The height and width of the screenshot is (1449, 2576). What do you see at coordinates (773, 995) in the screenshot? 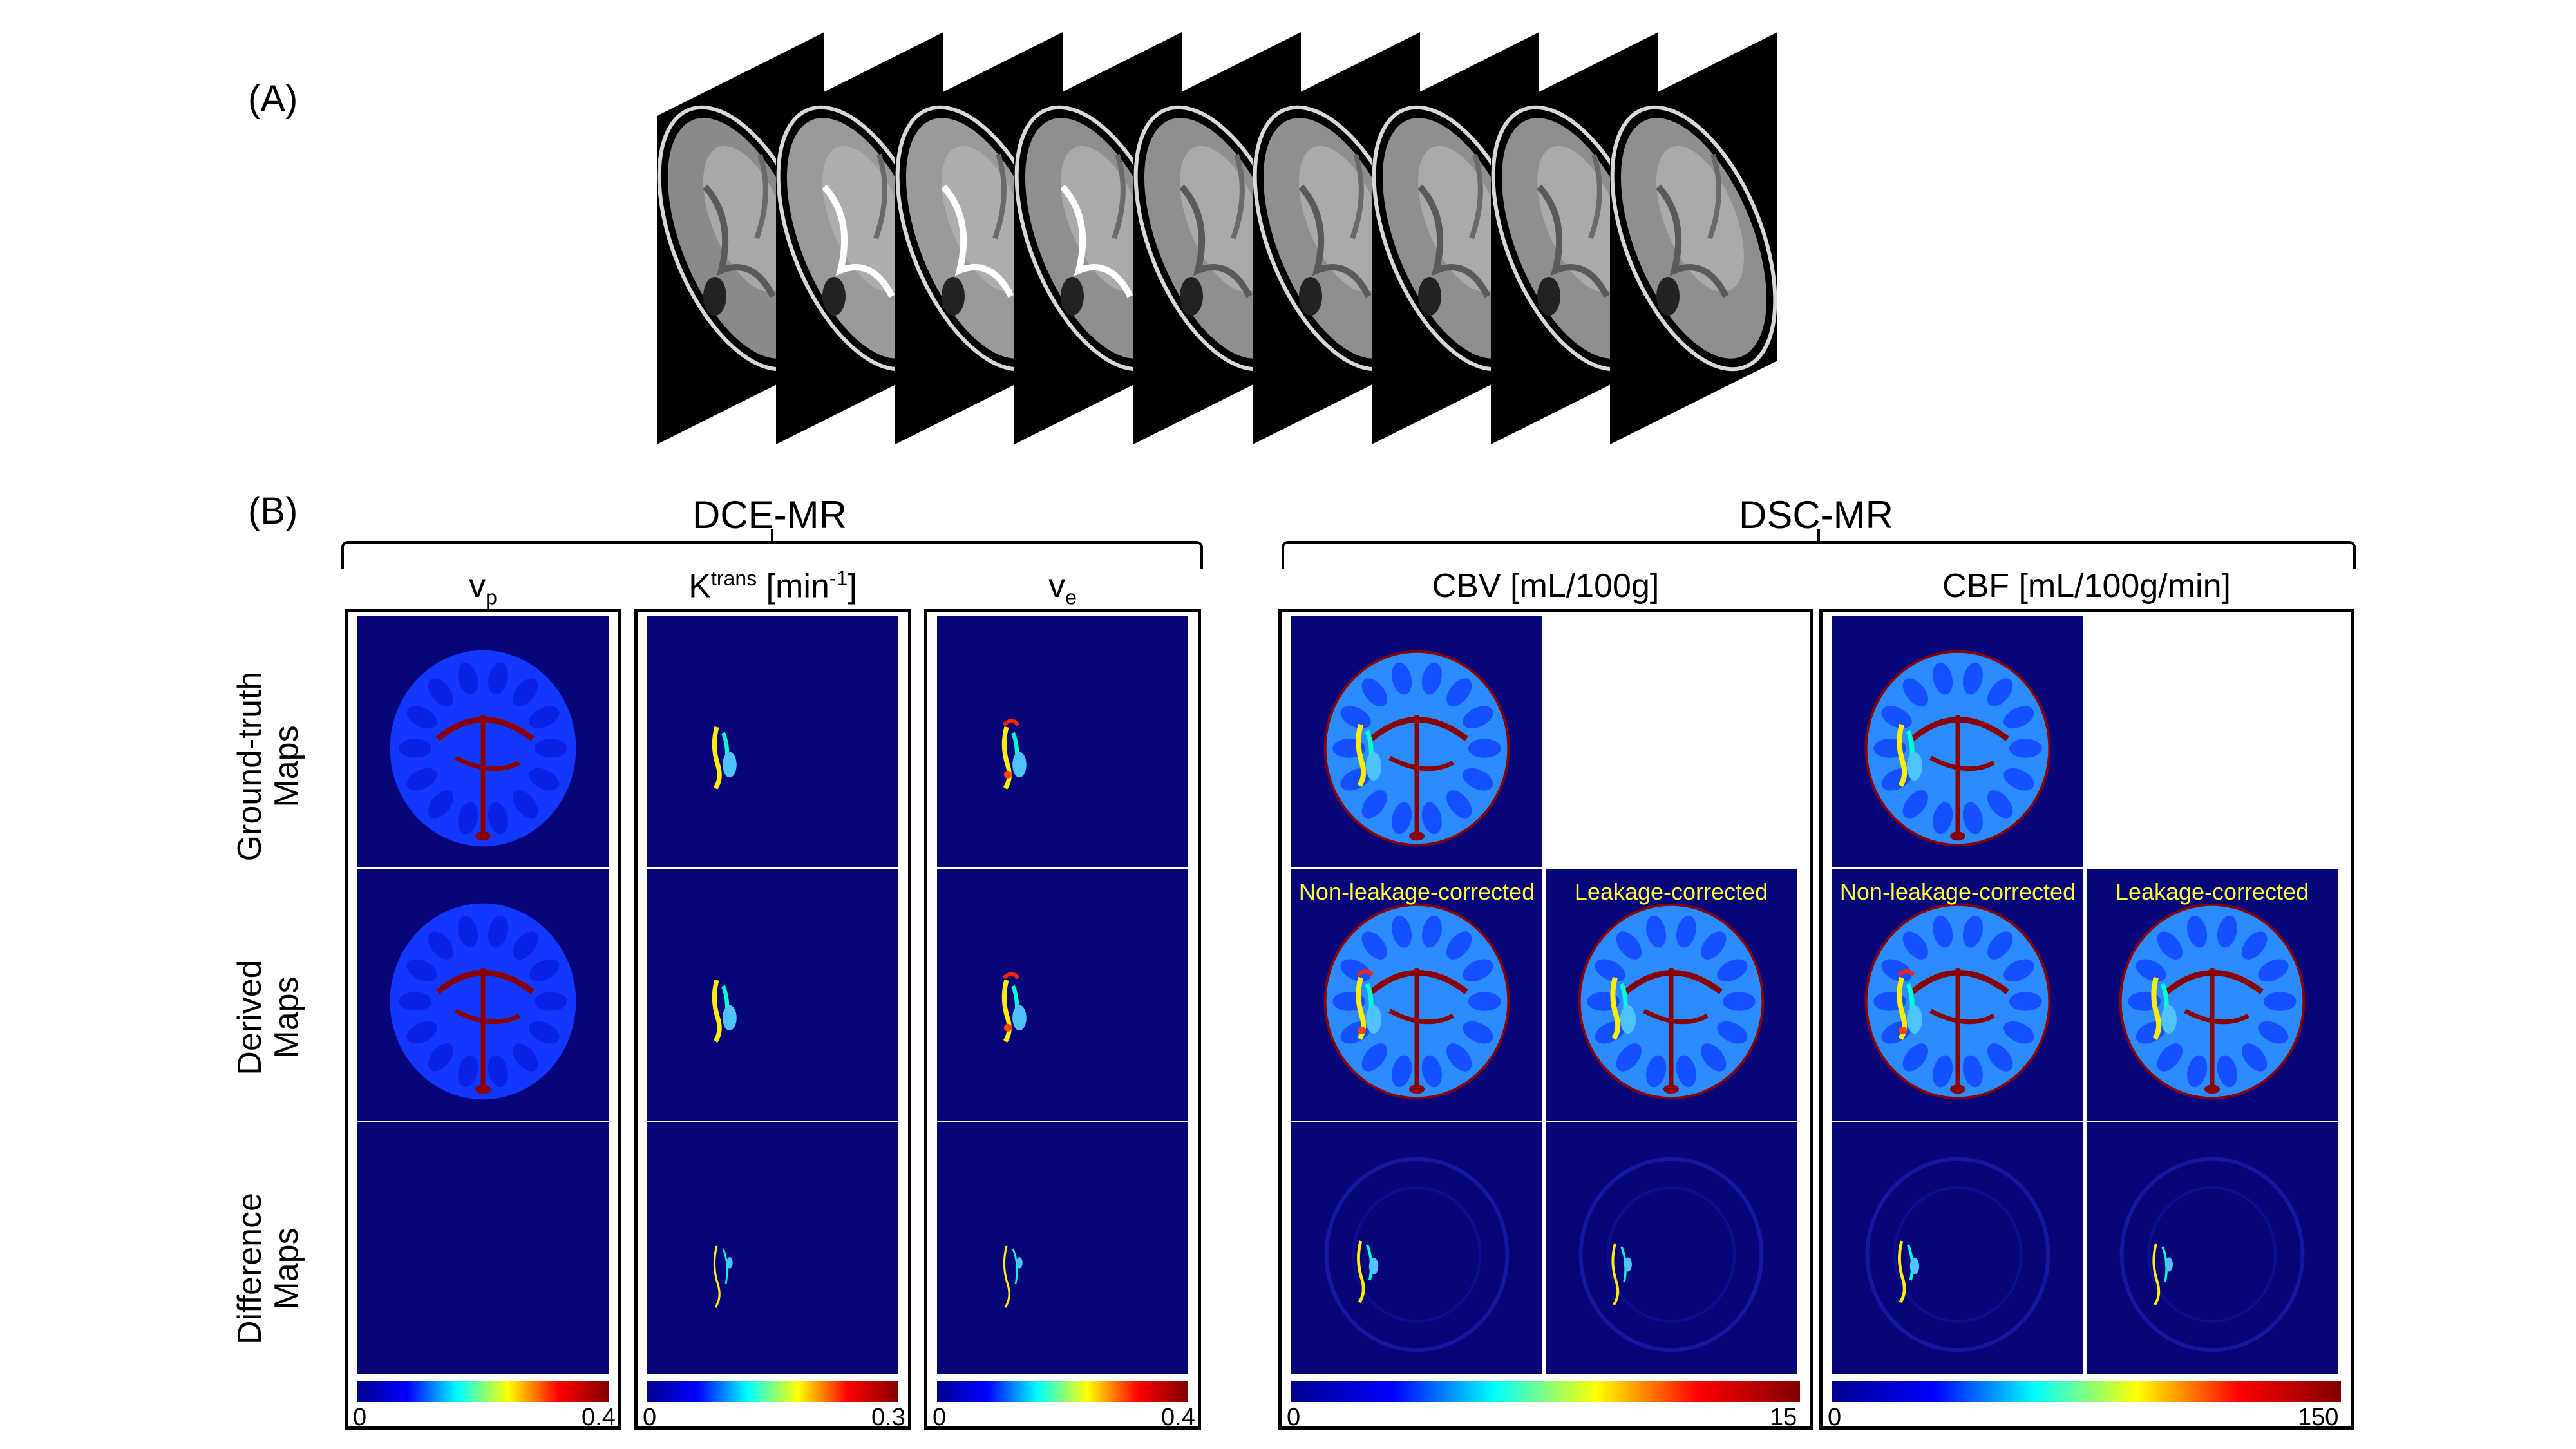
I see `ktrans-derived-map` at bounding box center [773, 995].